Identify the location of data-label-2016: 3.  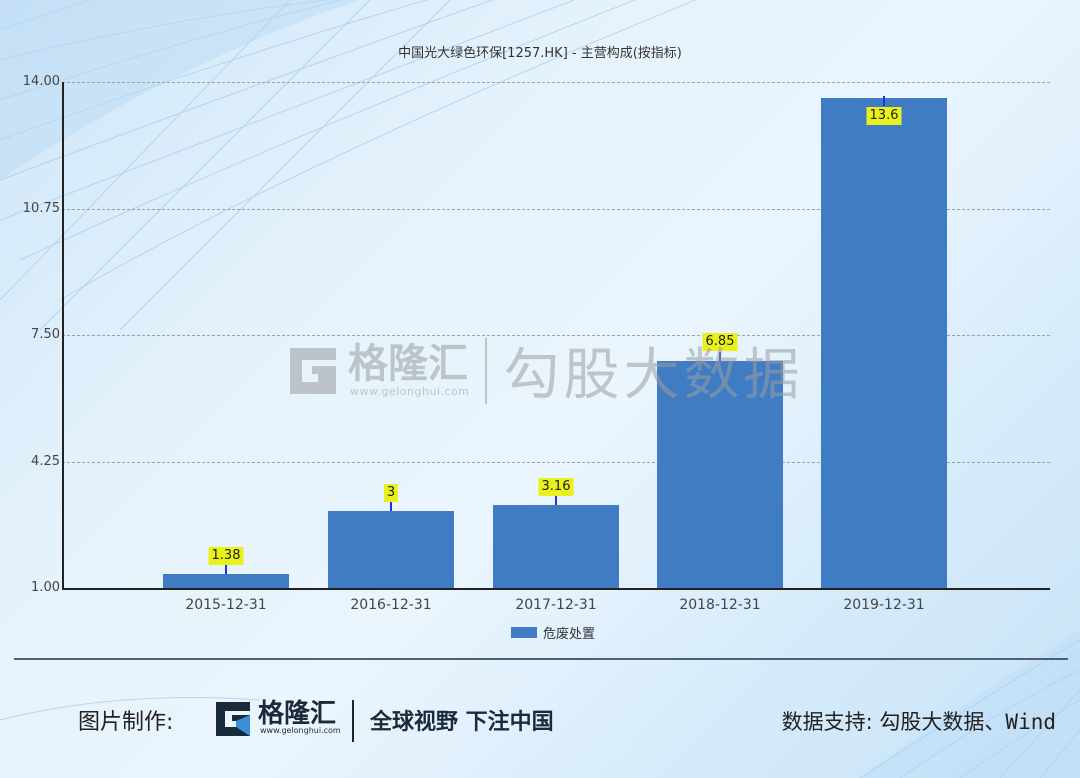
(391, 493).